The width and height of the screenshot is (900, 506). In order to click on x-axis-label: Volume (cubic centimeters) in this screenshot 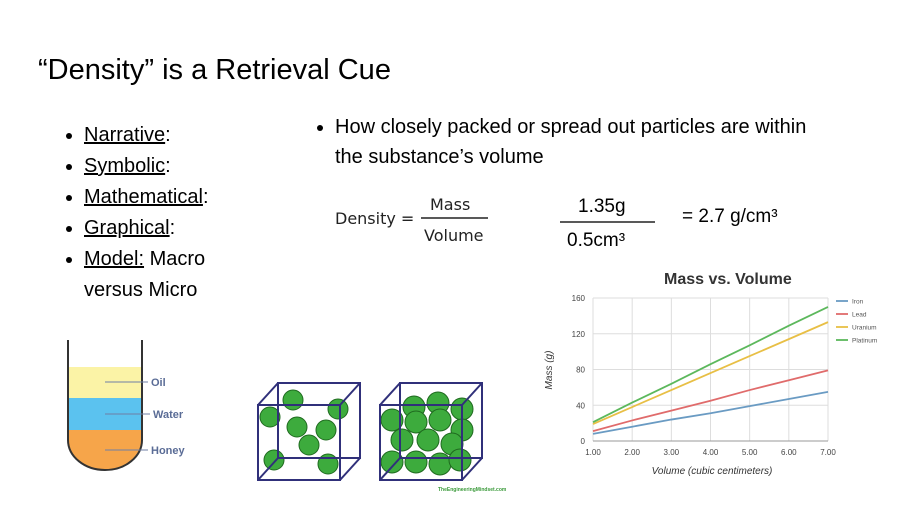, I will do `click(712, 471)`.